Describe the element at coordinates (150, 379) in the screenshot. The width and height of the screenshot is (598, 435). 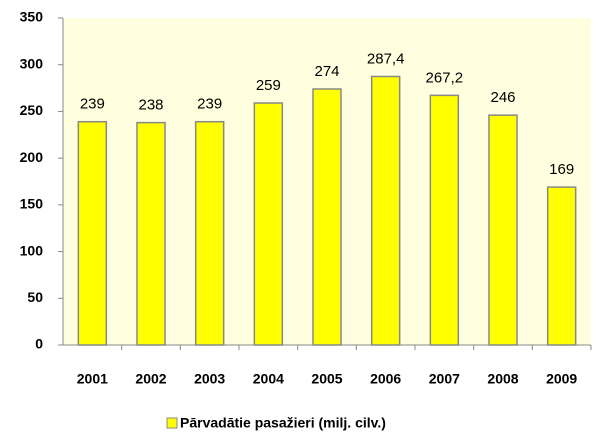
I see `x-tick-label: 2002` at that location.